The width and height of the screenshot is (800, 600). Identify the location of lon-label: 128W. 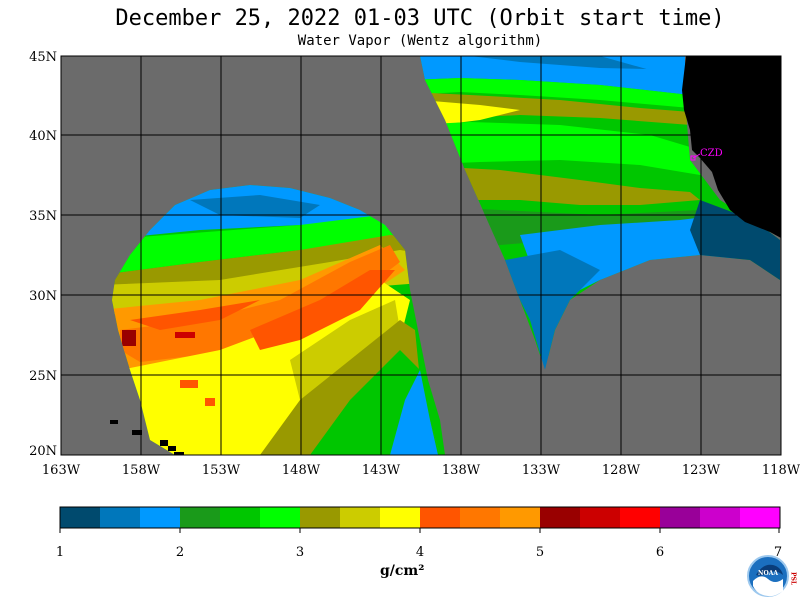
(621, 470).